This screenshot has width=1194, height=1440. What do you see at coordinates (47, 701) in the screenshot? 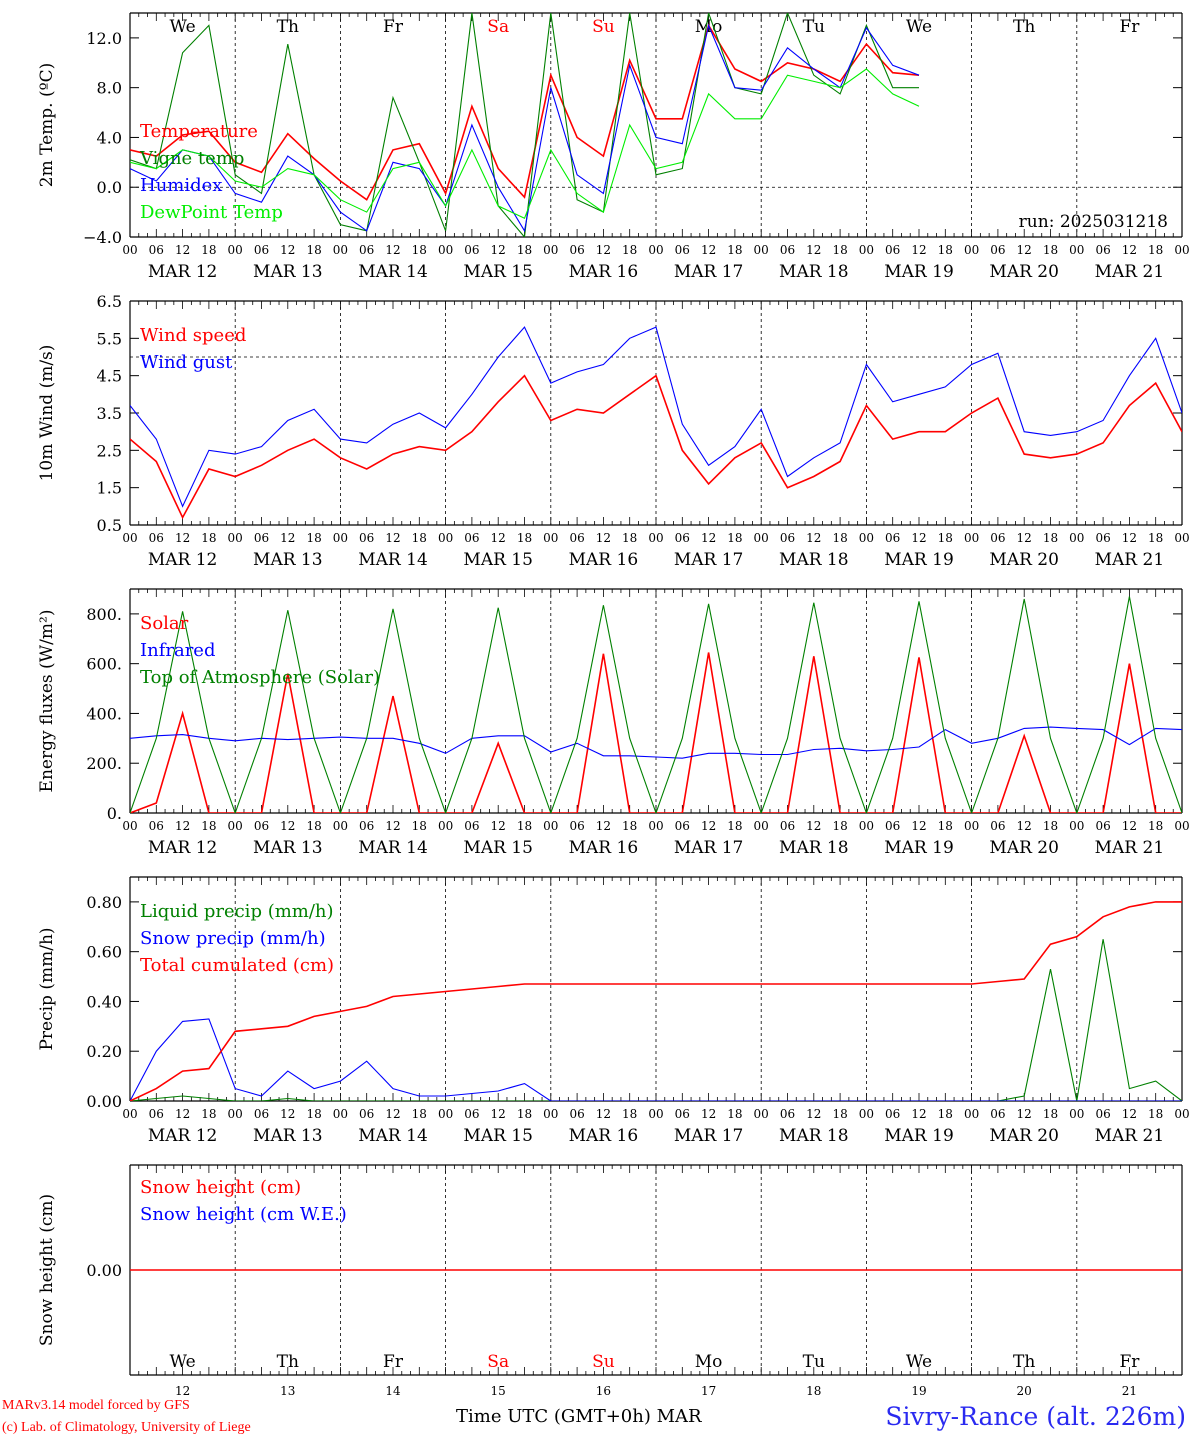
I see `y-axis-label: Energy fluxes (W/m²)` at bounding box center [47, 701].